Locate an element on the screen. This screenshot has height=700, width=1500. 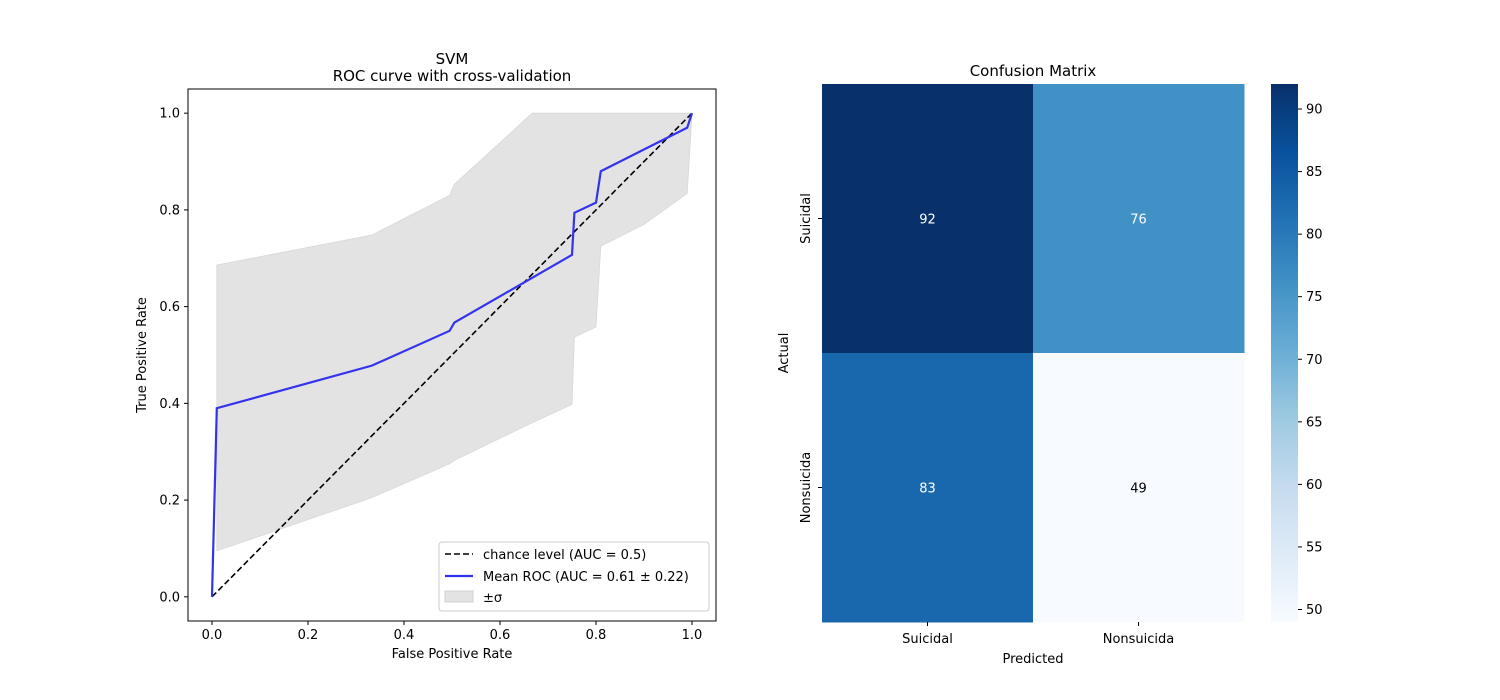
colorbar: 50 55 60 65 70 75 80 85 90 is located at coordinates (1297, 353).